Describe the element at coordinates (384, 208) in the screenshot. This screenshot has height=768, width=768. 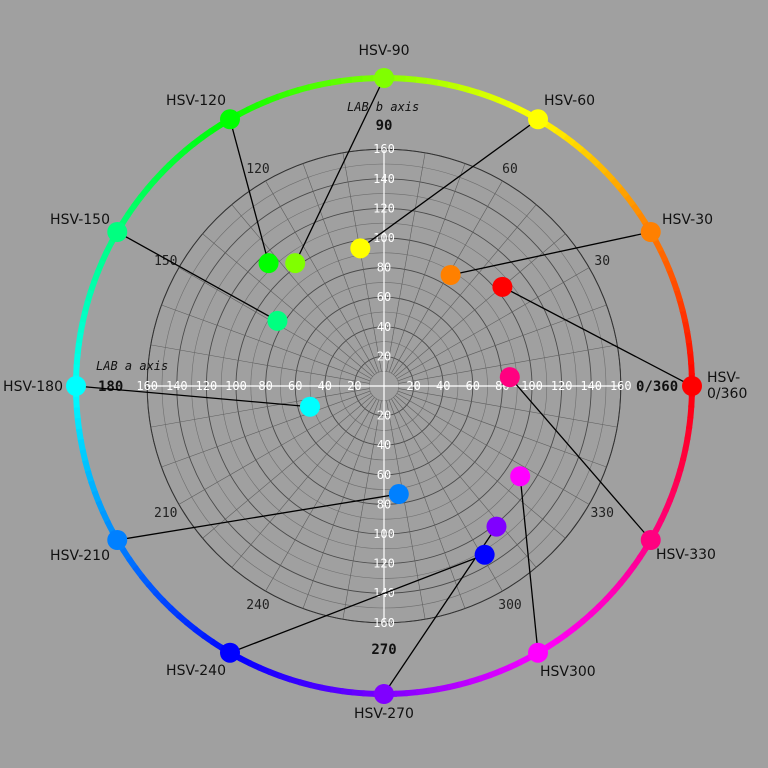
I see `b-axis-tick-label: 120` at that location.